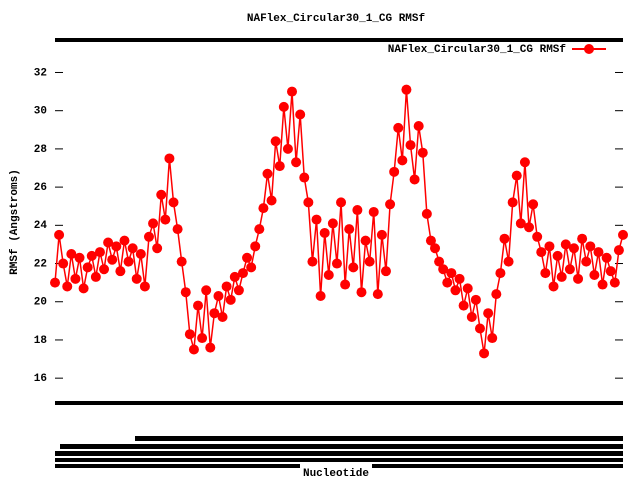 Image resolution: width=640 pixels, height=480 pixels. I want to click on chart-title: NAFlex_Circular30_1_CG RMSf, so click(336, 19).